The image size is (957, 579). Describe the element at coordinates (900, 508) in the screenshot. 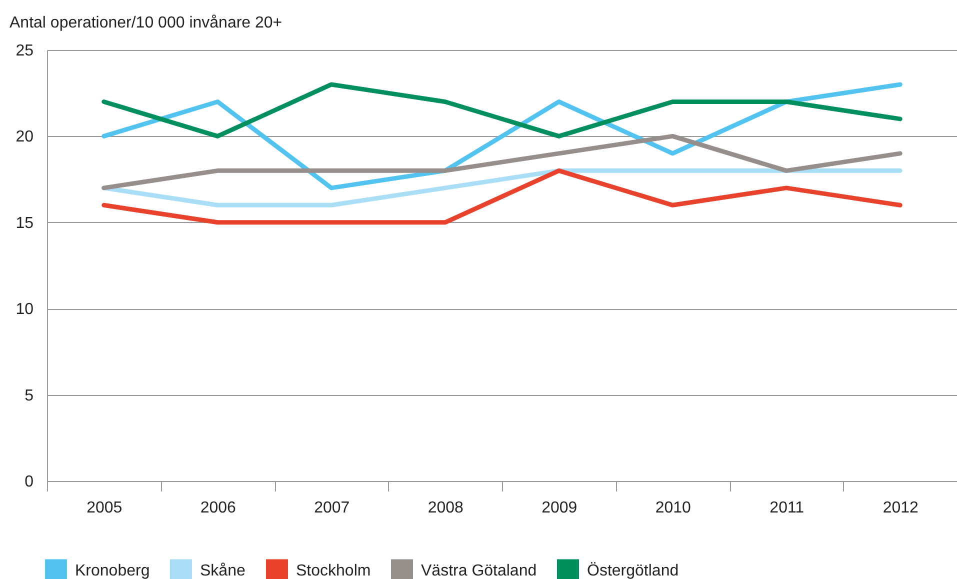

I see `x-tick-label: 2012` at that location.